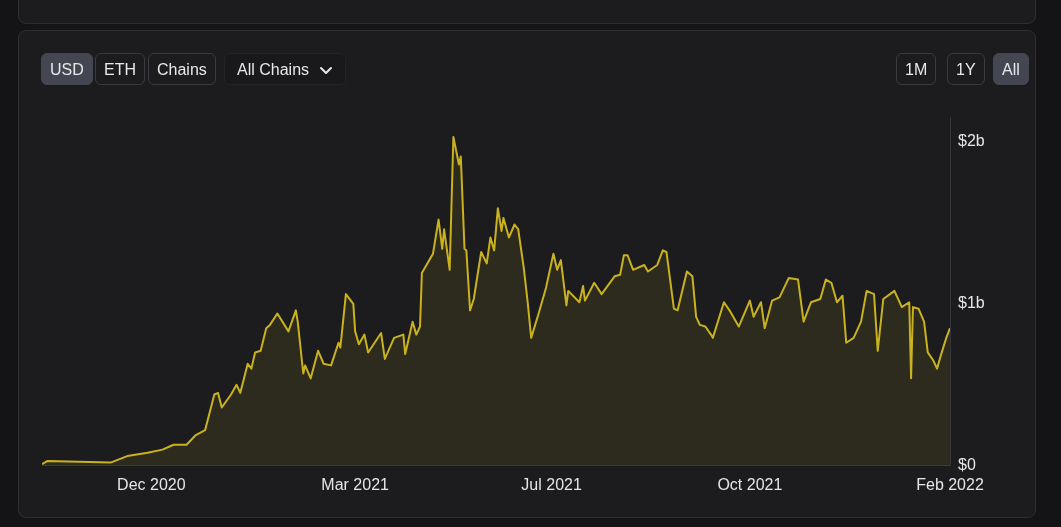 This screenshot has height=527, width=1061. Describe the element at coordinates (151, 484) in the screenshot. I see `x-tick-label: Dec 2020` at that location.